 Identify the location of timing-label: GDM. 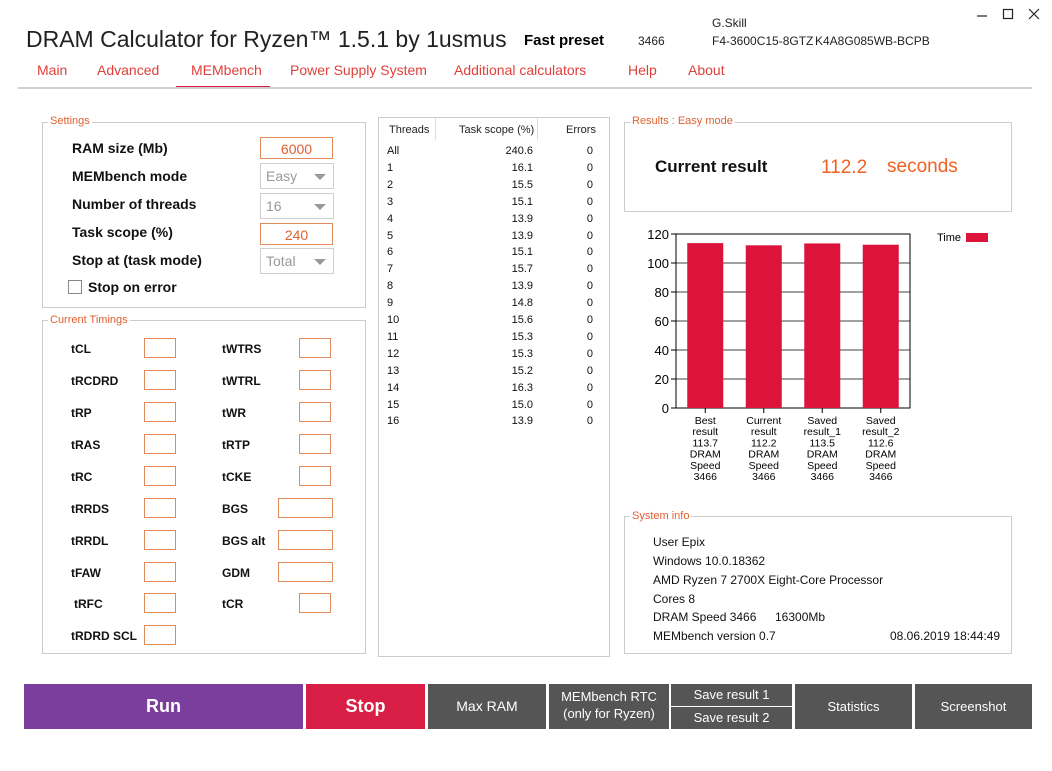
(236, 573).